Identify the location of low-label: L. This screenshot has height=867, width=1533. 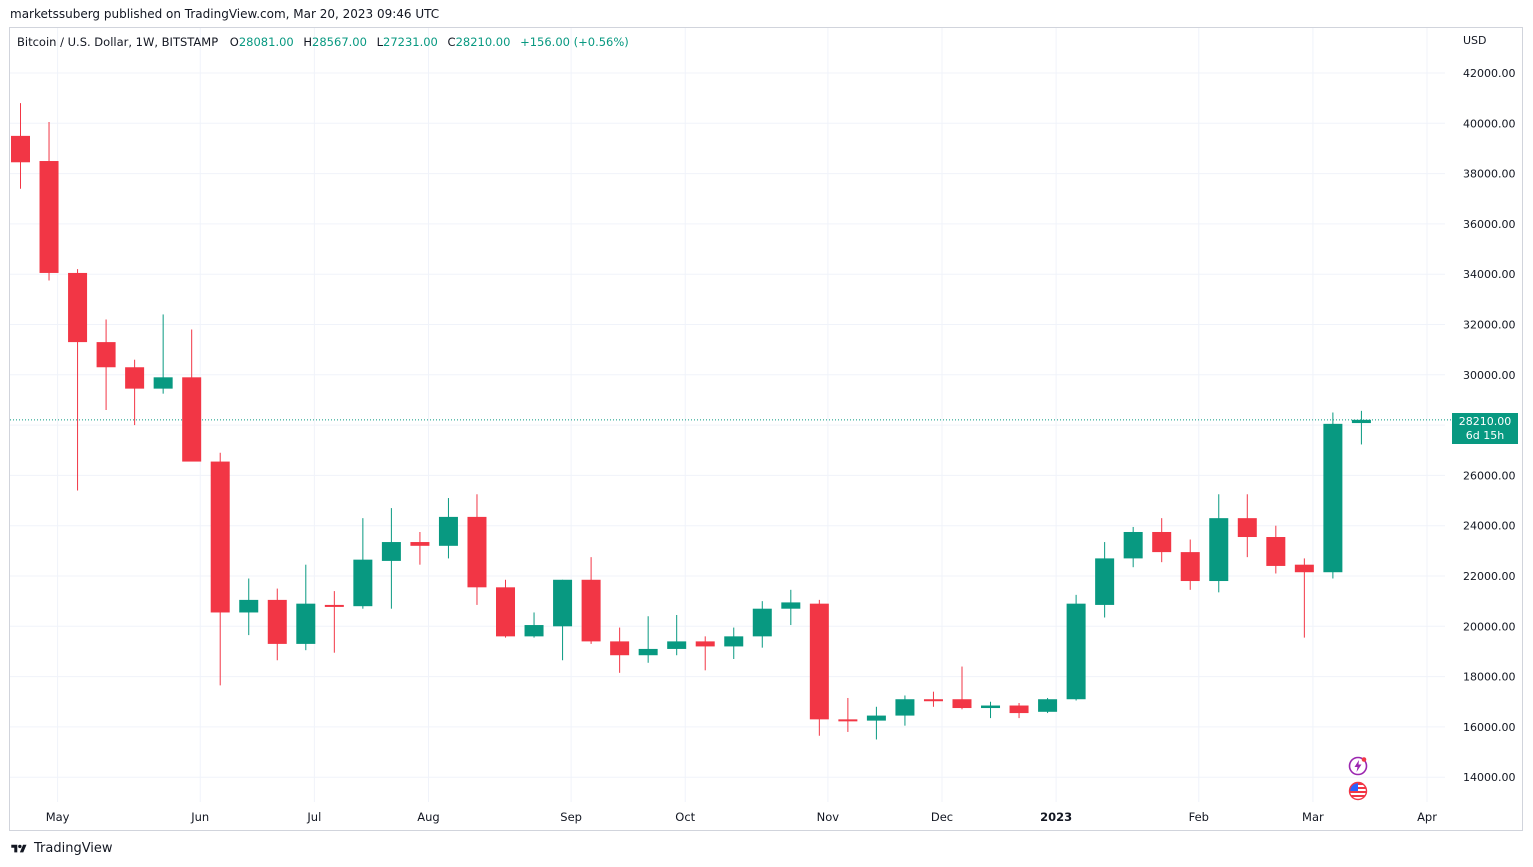
(379, 42).